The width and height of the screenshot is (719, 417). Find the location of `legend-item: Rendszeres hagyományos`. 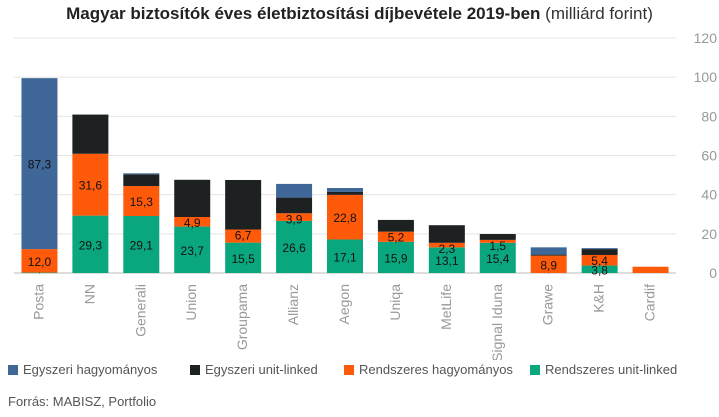

legend-item: Rendszeres hagyományos is located at coordinates (428, 369).